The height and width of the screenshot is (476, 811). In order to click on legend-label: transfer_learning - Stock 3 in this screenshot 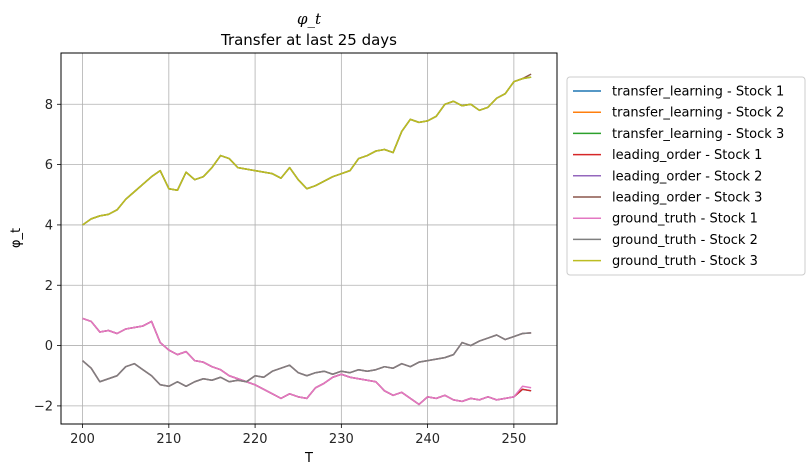, I will do `click(698, 134)`.